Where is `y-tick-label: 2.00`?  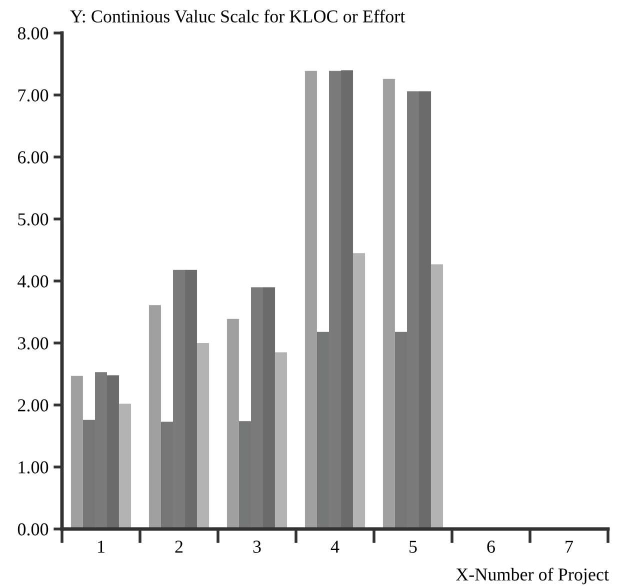
y-tick-label: 2.00 is located at coordinates (33, 405).